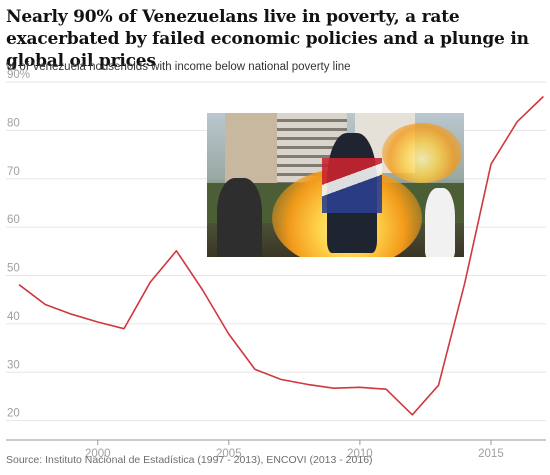 This screenshot has height=475, width=550. What do you see at coordinates (18, 75) in the screenshot?
I see `y-tick-label: 90%` at bounding box center [18, 75].